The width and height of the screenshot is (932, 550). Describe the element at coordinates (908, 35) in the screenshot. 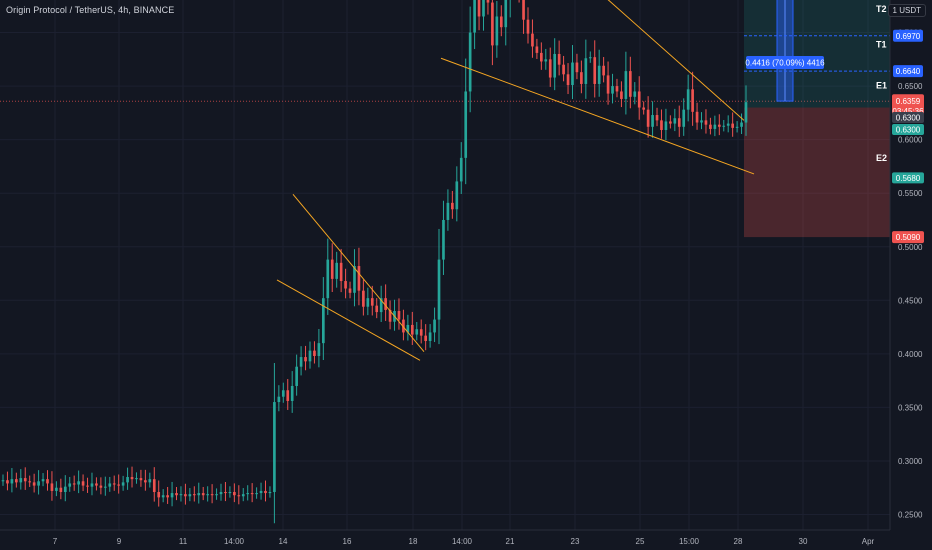

I see `target-badge` at that location.